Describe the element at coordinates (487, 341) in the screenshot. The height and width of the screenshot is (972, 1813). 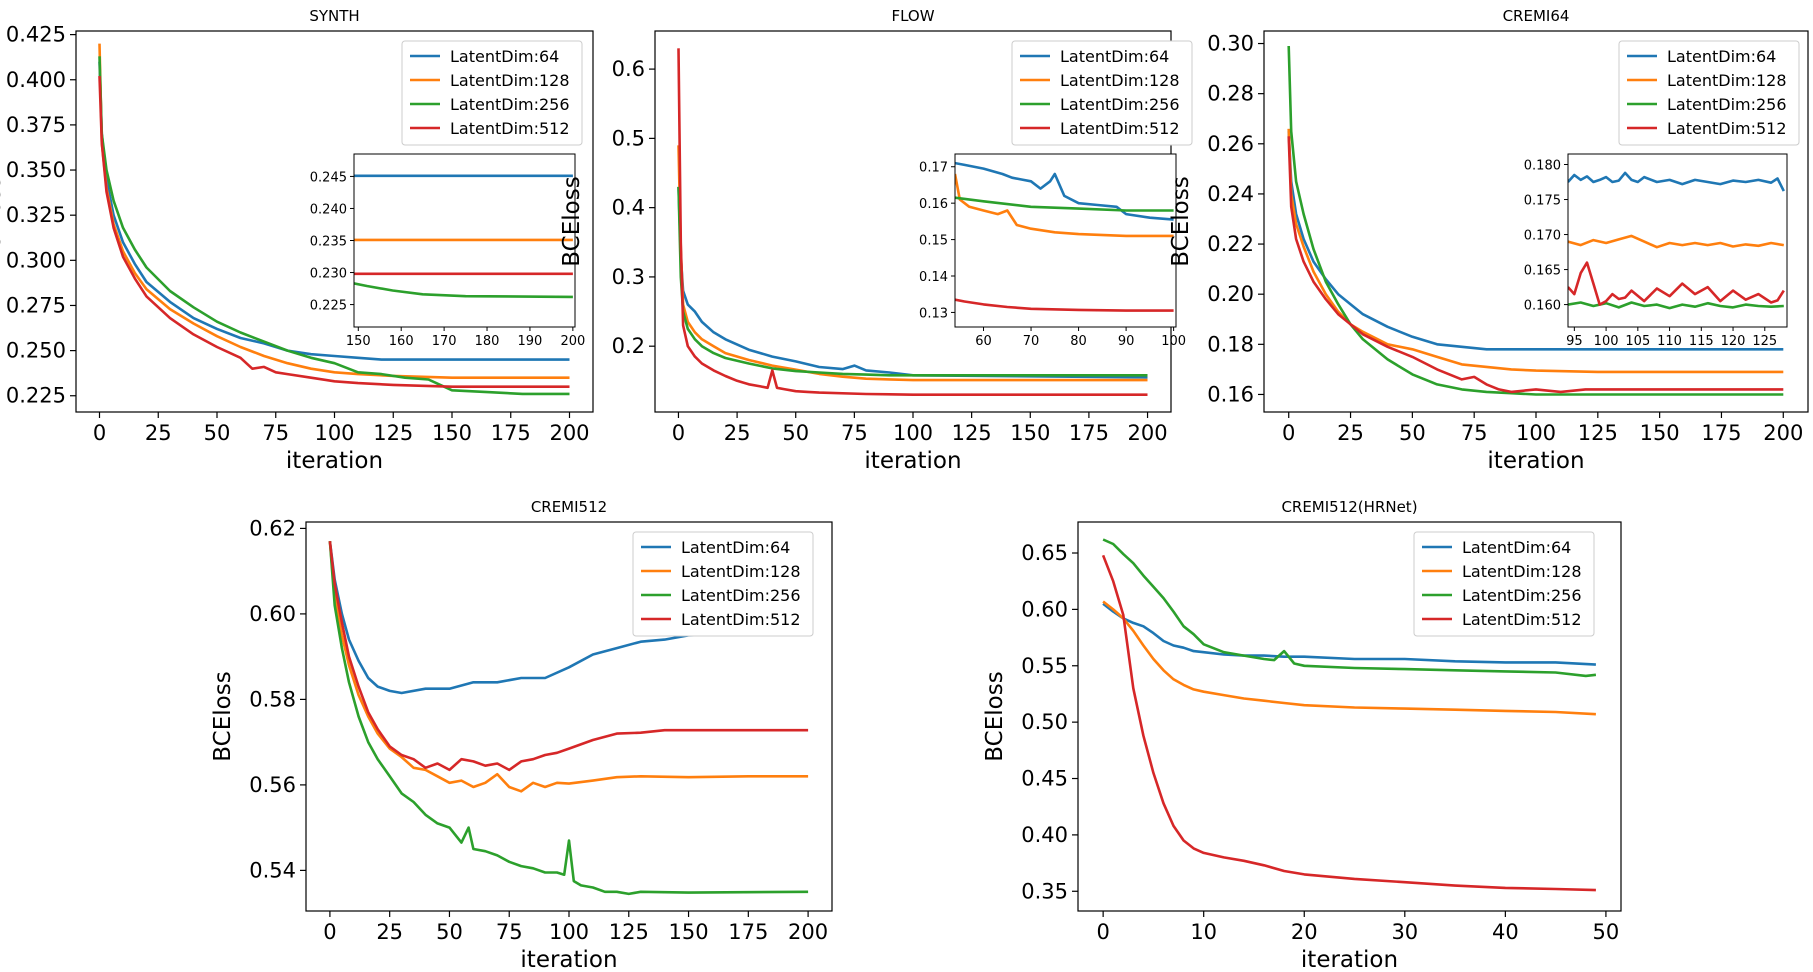
I see `inset-x-tick-label: 180` at that location.